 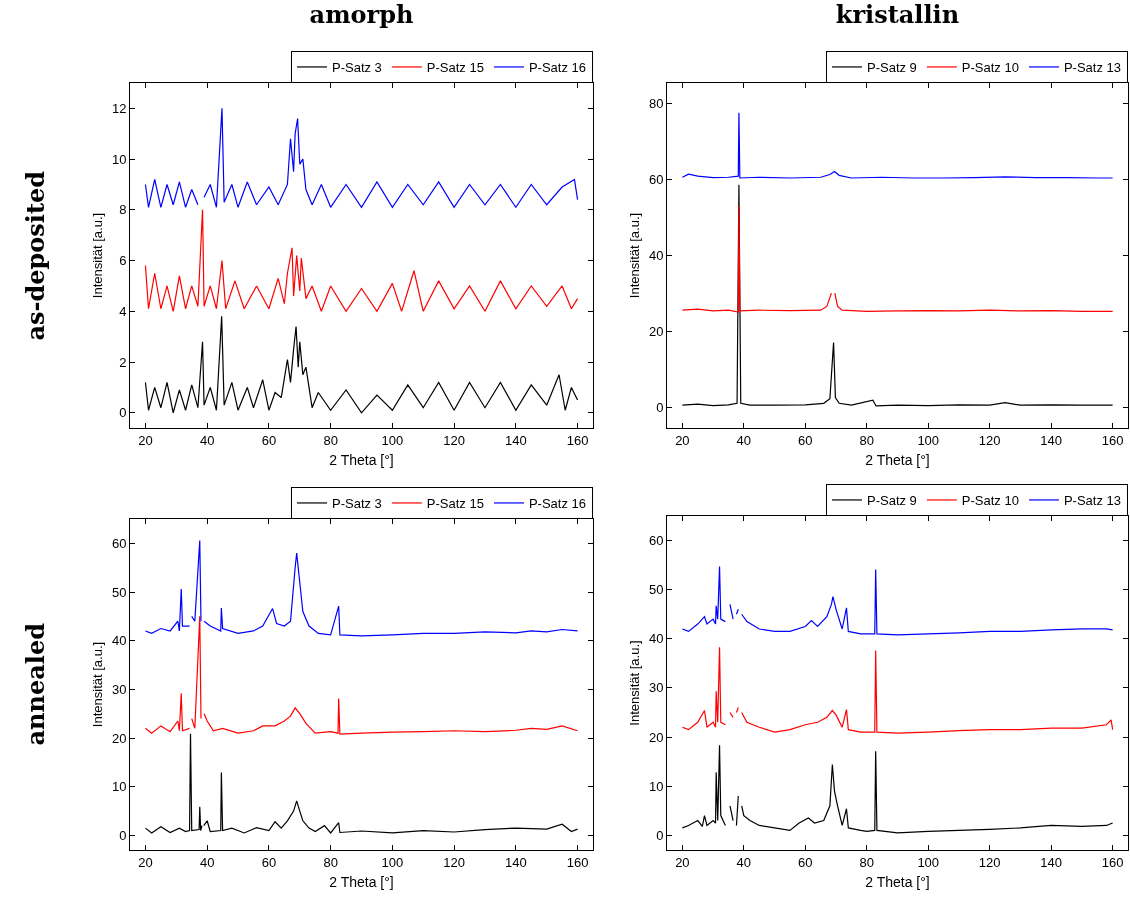 I want to click on y-tick-label: 80, so click(x=656, y=103).